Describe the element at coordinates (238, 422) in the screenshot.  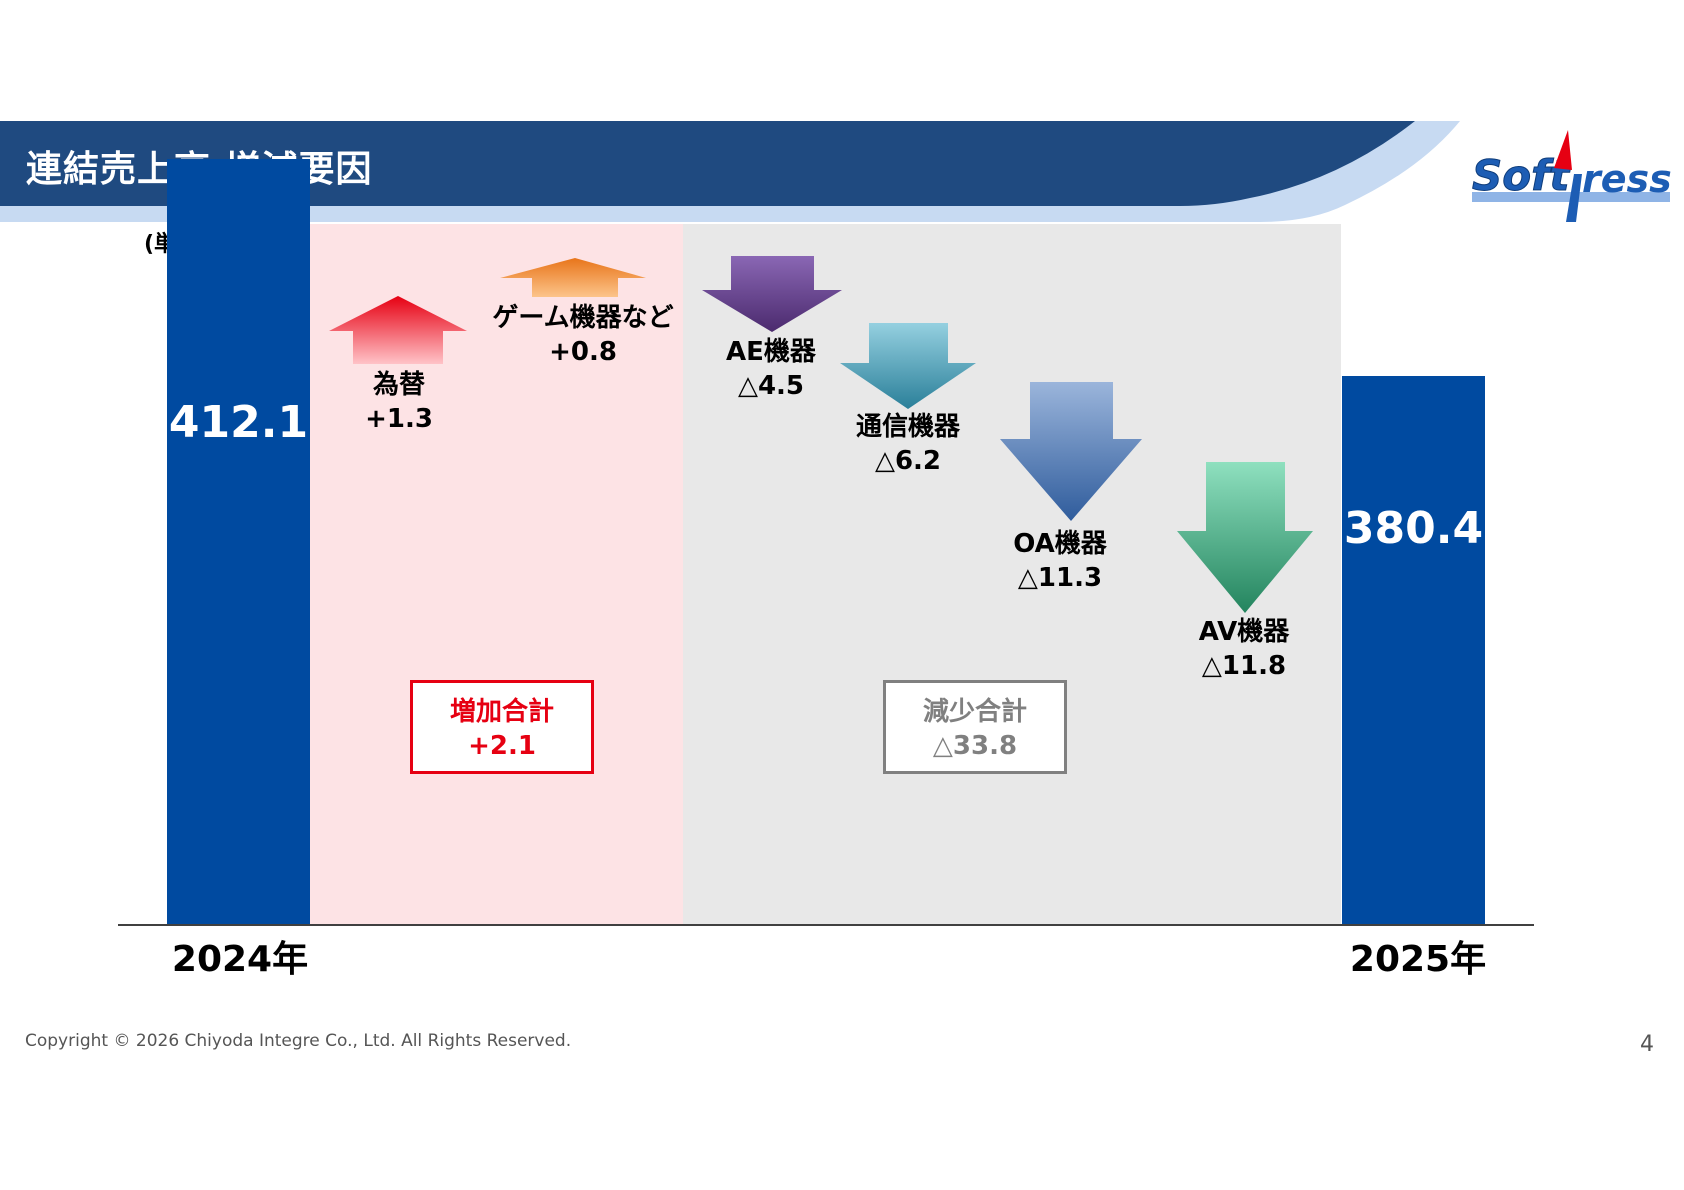
I see `bar-2024-value: 412.1` at that location.